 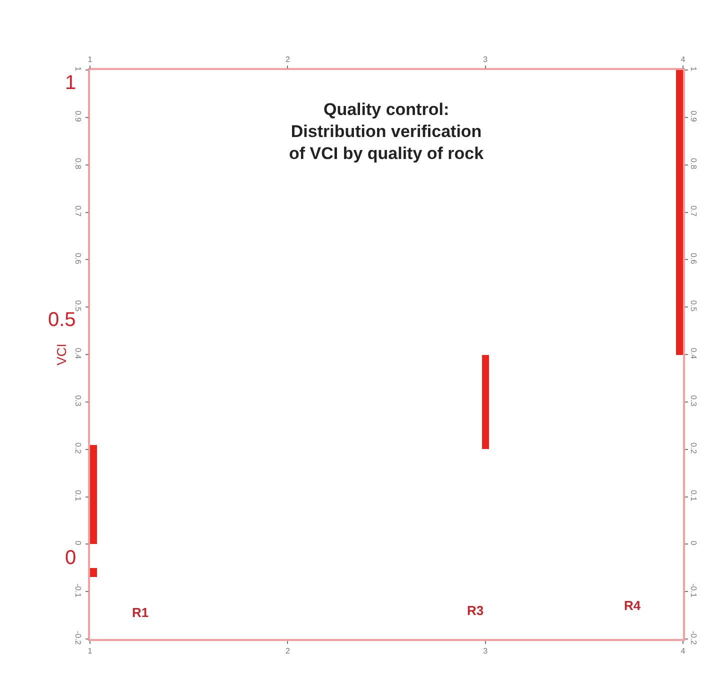 What do you see at coordinates (683, 651) in the screenshot?
I see `x2-tick-label: 4` at bounding box center [683, 651].